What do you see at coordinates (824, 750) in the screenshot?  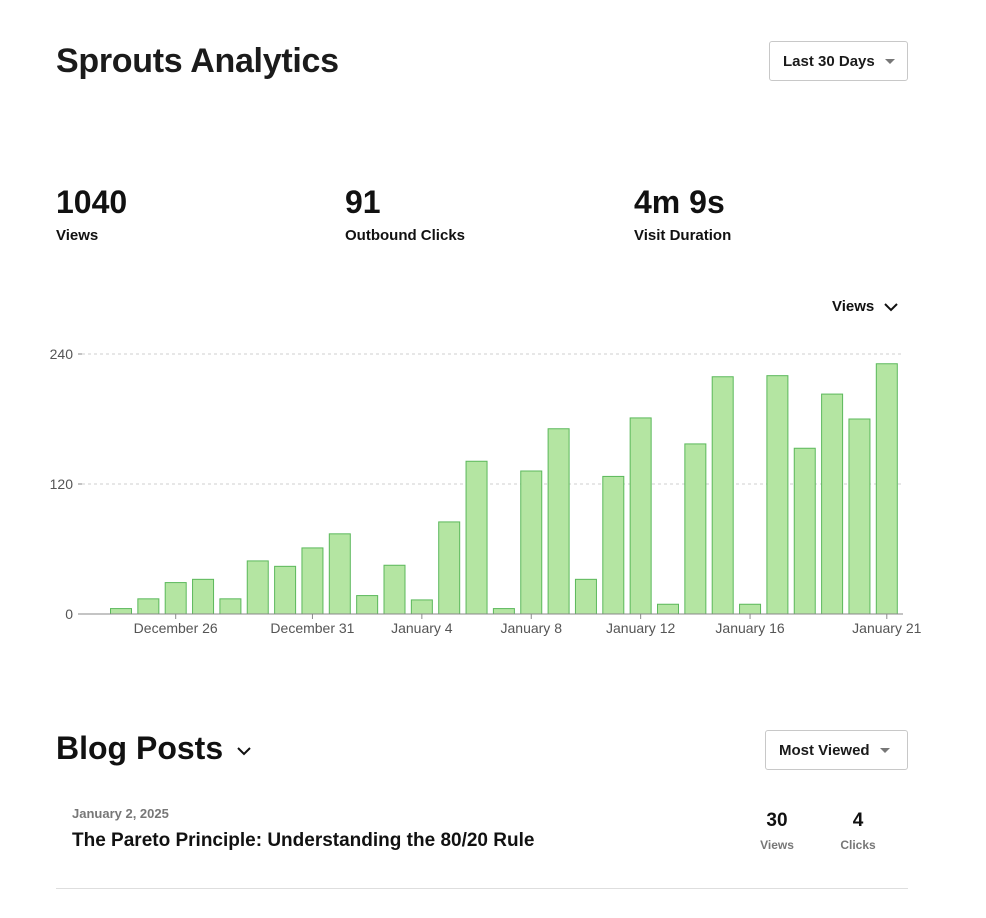 I see `sort-label: Most Viewed` at bounding box center [824, 750].